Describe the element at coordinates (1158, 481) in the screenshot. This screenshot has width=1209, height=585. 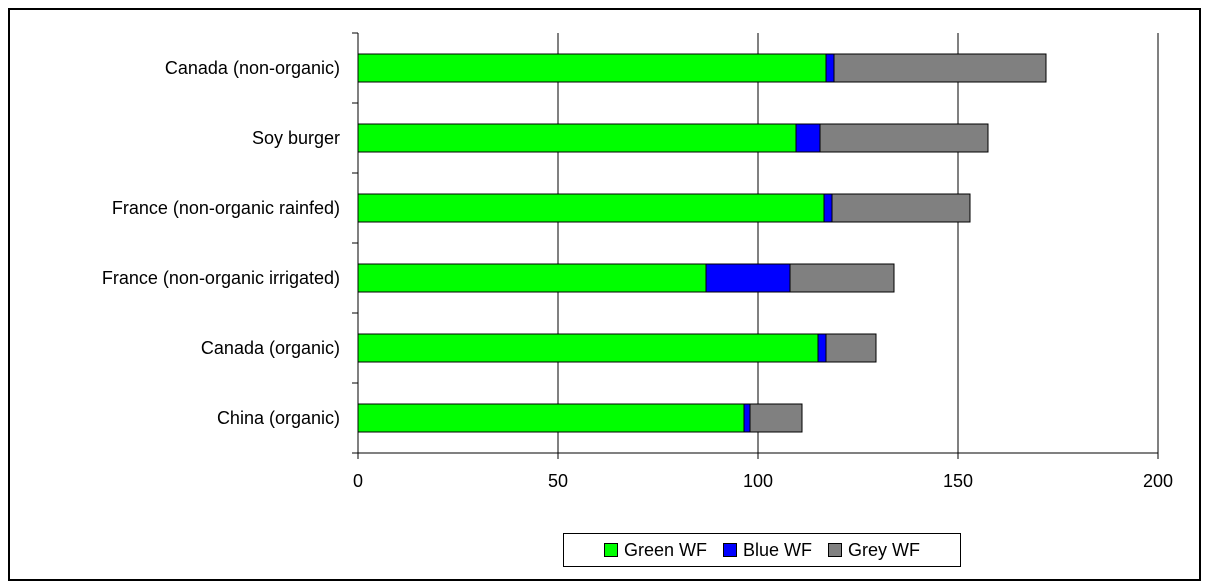
I see `x-tick-label: 200` at that location.